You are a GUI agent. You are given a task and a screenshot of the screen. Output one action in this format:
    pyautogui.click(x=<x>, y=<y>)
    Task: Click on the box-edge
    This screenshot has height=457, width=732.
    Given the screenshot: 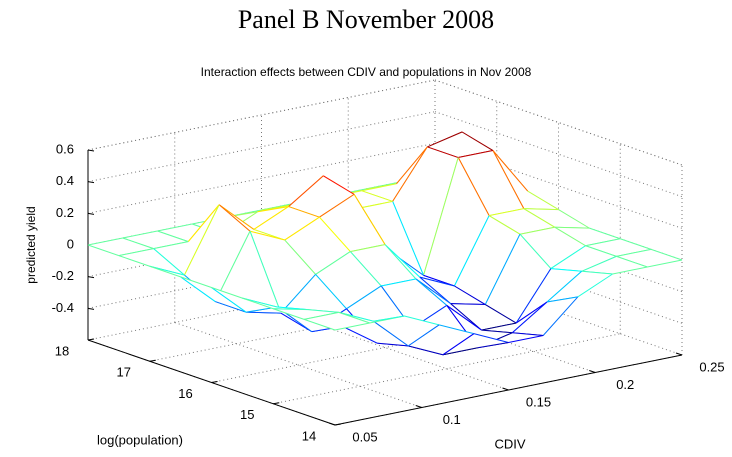 What is the action you would take?
    pyautogui.click(x=261, y=115)
    